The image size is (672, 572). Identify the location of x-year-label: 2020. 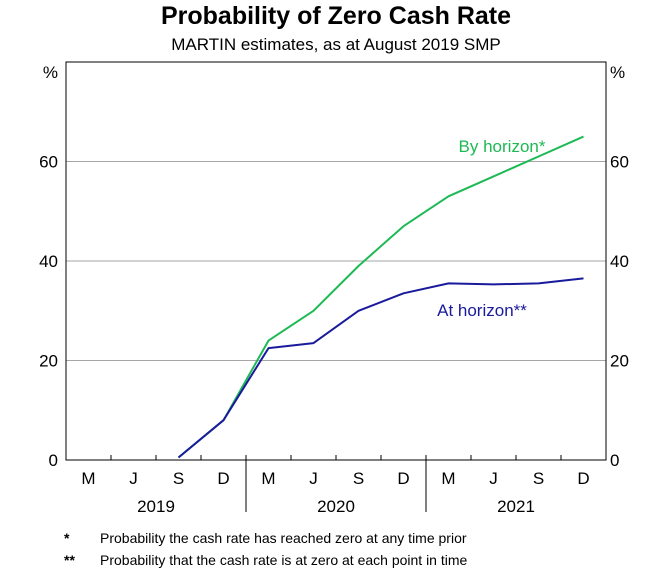
(336, 506).